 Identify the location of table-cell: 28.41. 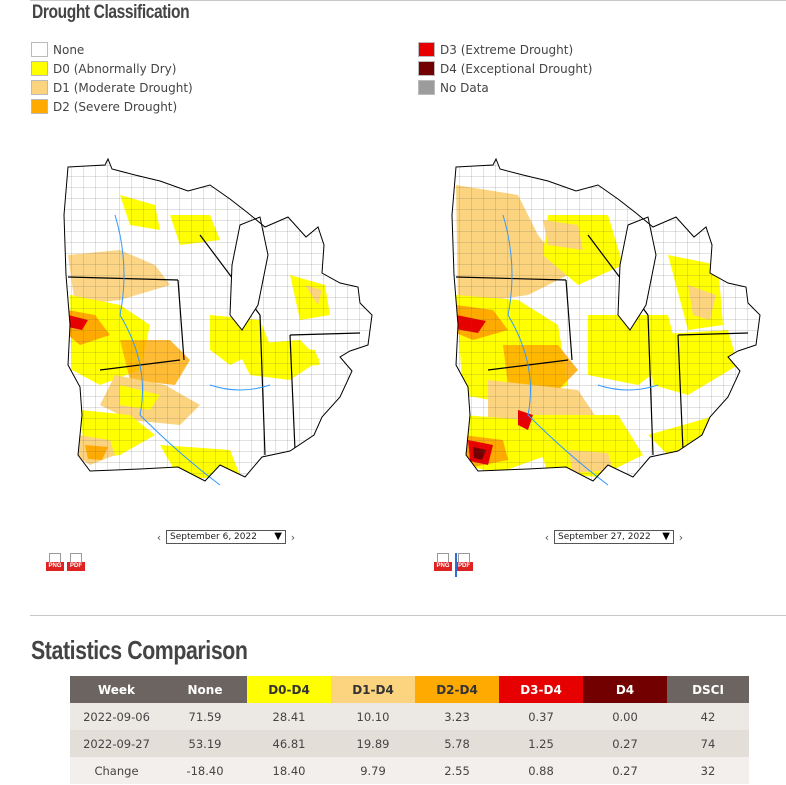
(289, 716).